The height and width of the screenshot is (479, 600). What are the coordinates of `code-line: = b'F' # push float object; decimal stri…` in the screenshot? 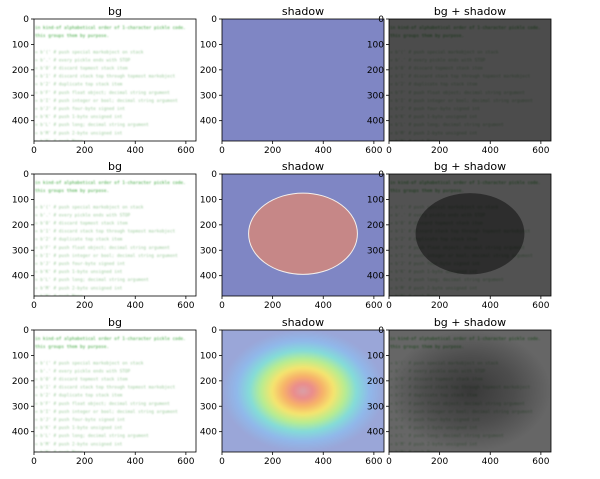 It's located at (102, 404).